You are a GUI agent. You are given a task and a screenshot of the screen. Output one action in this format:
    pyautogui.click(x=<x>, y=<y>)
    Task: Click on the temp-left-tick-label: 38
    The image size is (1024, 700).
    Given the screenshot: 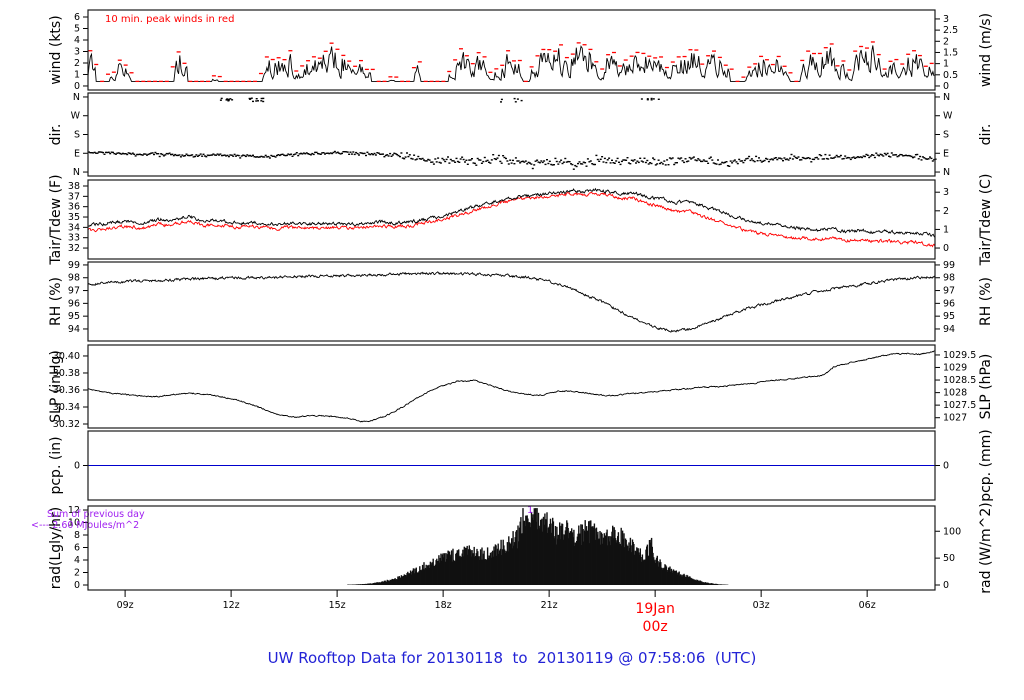 What is the action you would take?
    pyautogui.click(x=74, y=186)
    